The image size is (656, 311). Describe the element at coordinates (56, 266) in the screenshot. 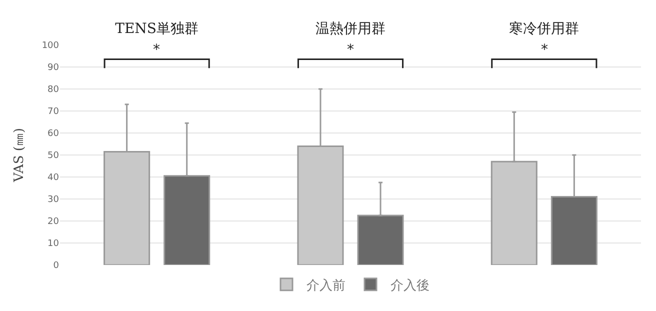

I see `y-tick-label: 0` at that location.